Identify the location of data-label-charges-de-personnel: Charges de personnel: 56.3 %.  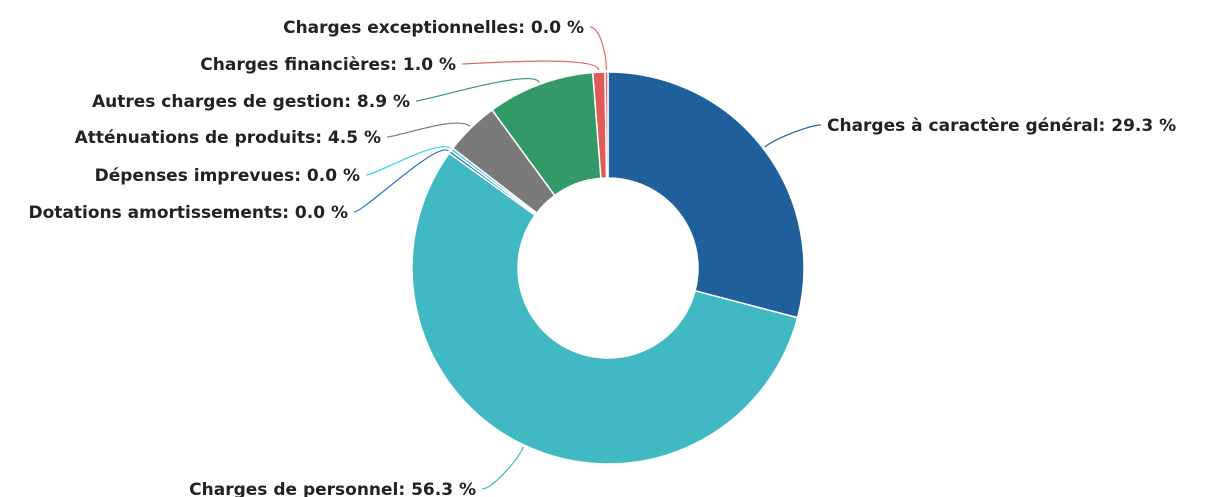
(332, 488).